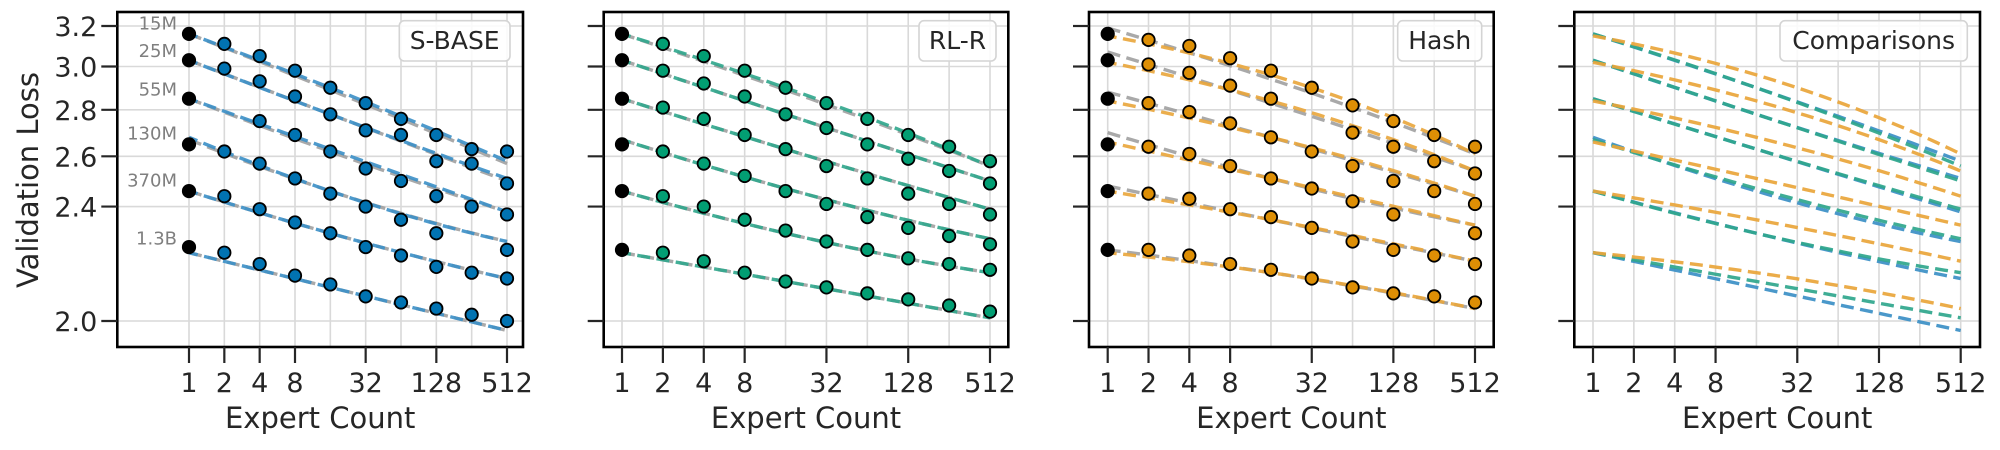  I want to click on series-label: 130M, so click(152, 134).